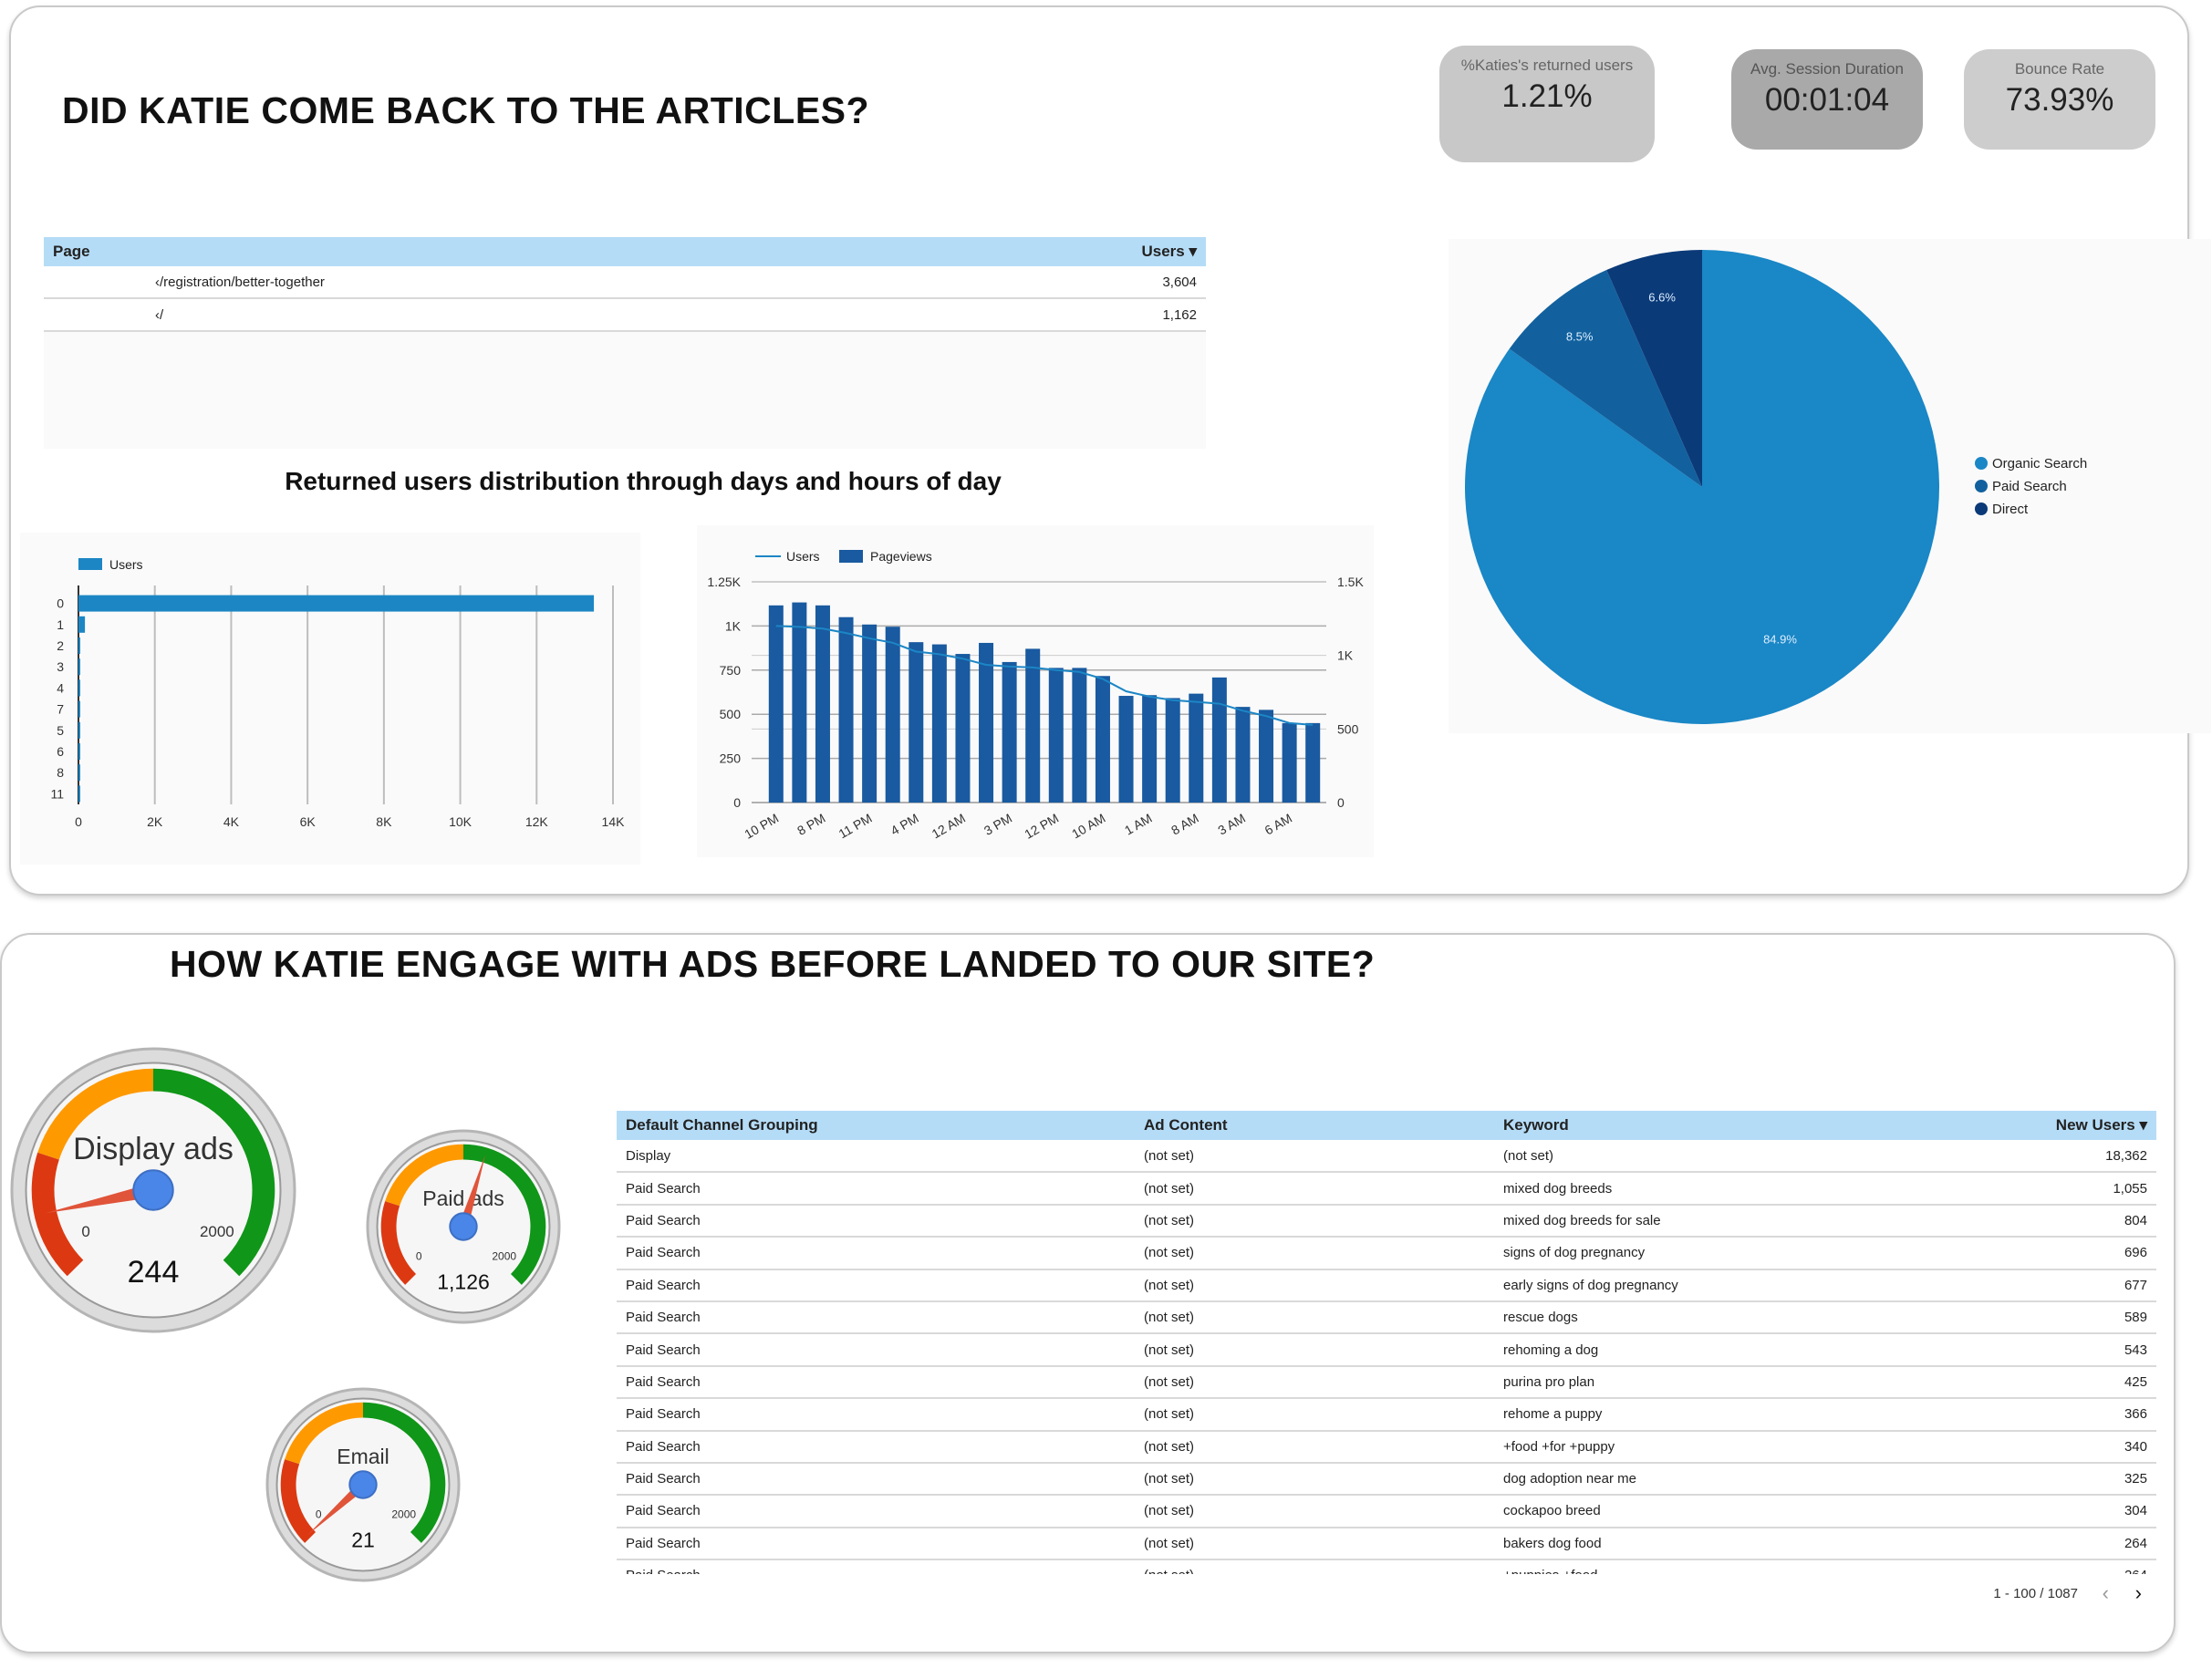 This screenshot has height=1668, width=2212. I want to click on keyword-cell: dog adoption near me, so click(1731, 1479).